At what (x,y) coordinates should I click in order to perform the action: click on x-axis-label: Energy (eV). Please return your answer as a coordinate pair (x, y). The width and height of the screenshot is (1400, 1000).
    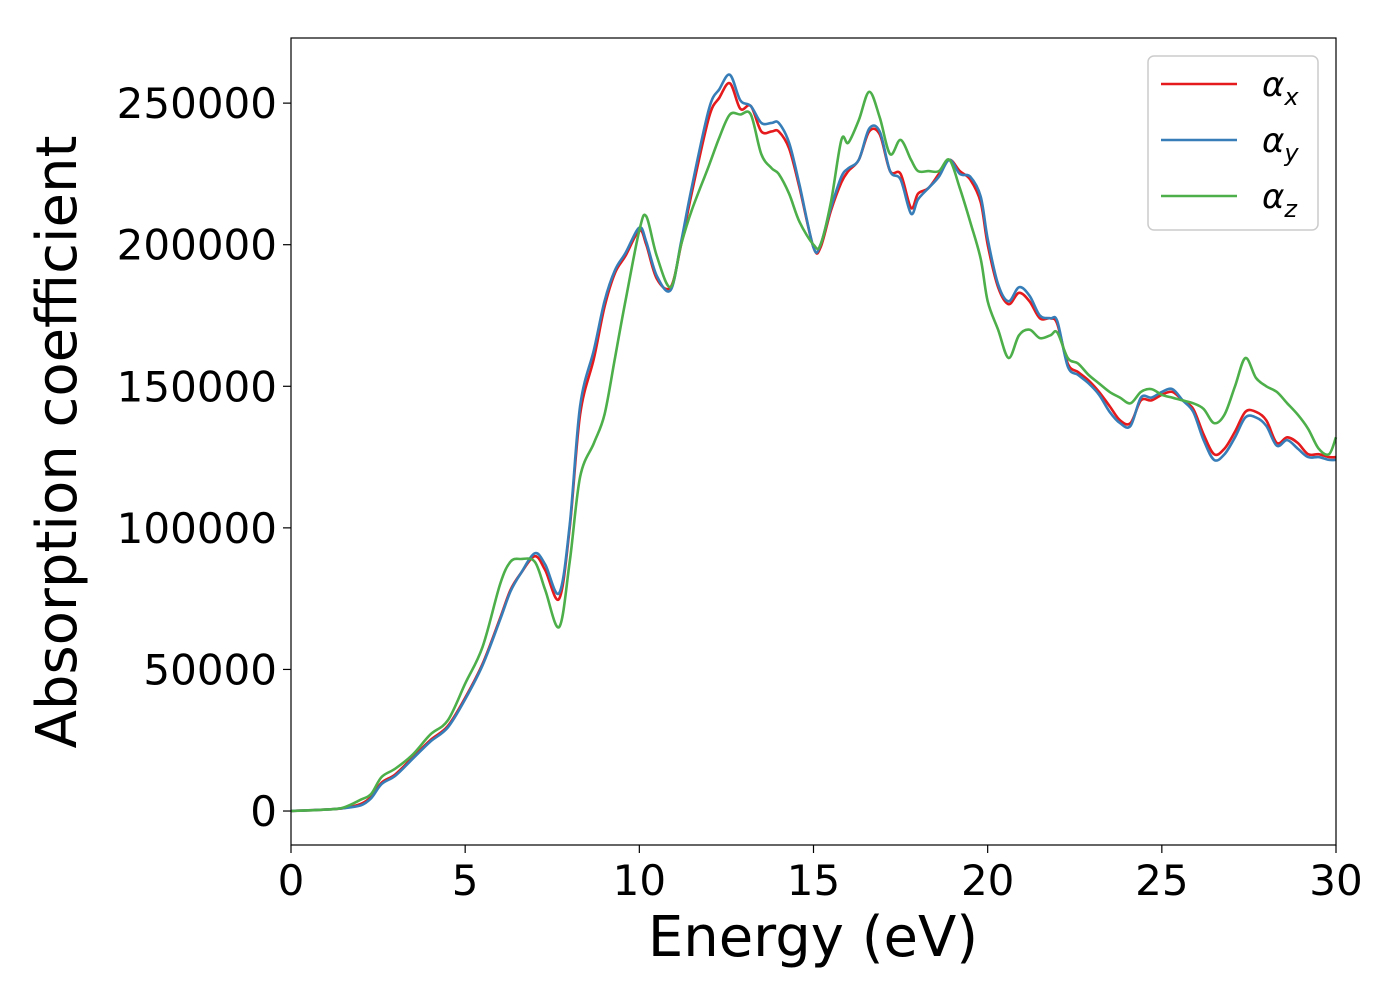
    Looking at the image, I should click on (813, 937).